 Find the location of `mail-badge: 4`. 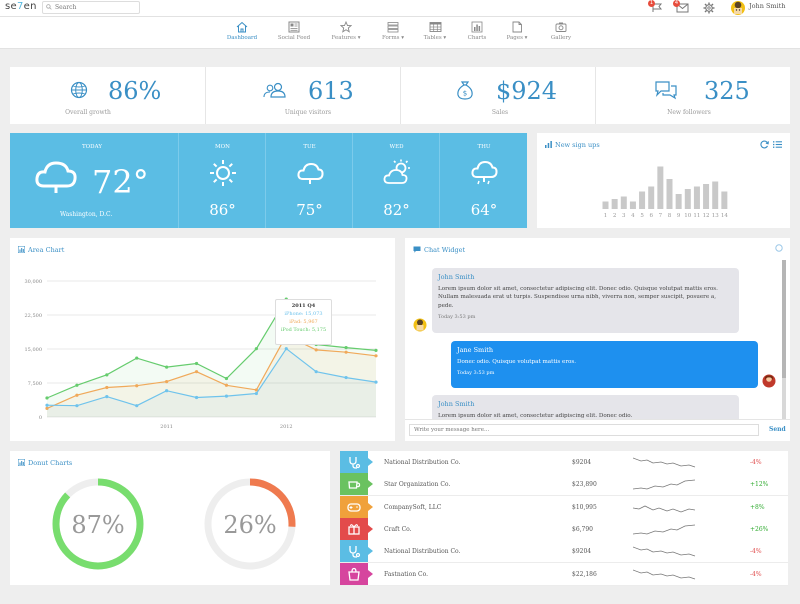

mail-badge: 4 is located at coordinates (676, 3).